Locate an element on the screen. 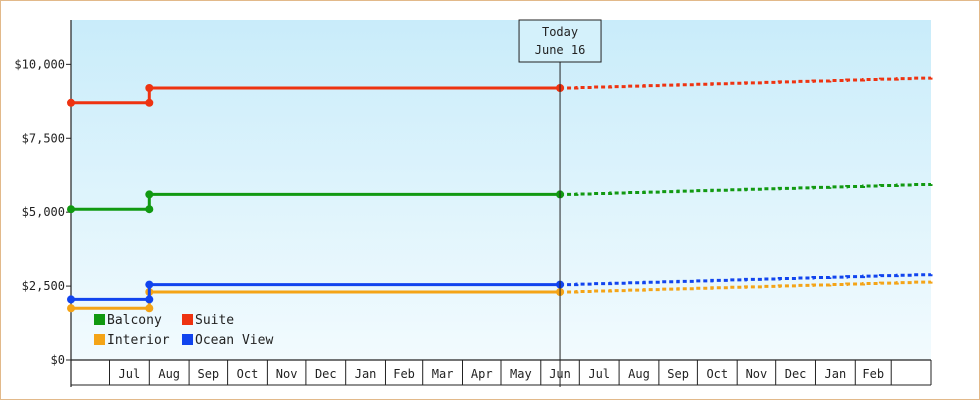 The image size is (980, 400). y-tick-label: $2,500 is located at coordinates (43, 286).